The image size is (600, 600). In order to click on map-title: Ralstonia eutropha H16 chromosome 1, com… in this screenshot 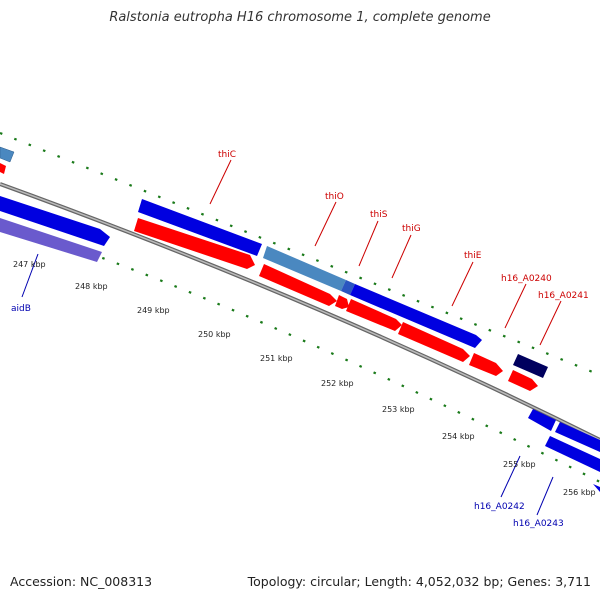, I will do `click(300, 17)`.